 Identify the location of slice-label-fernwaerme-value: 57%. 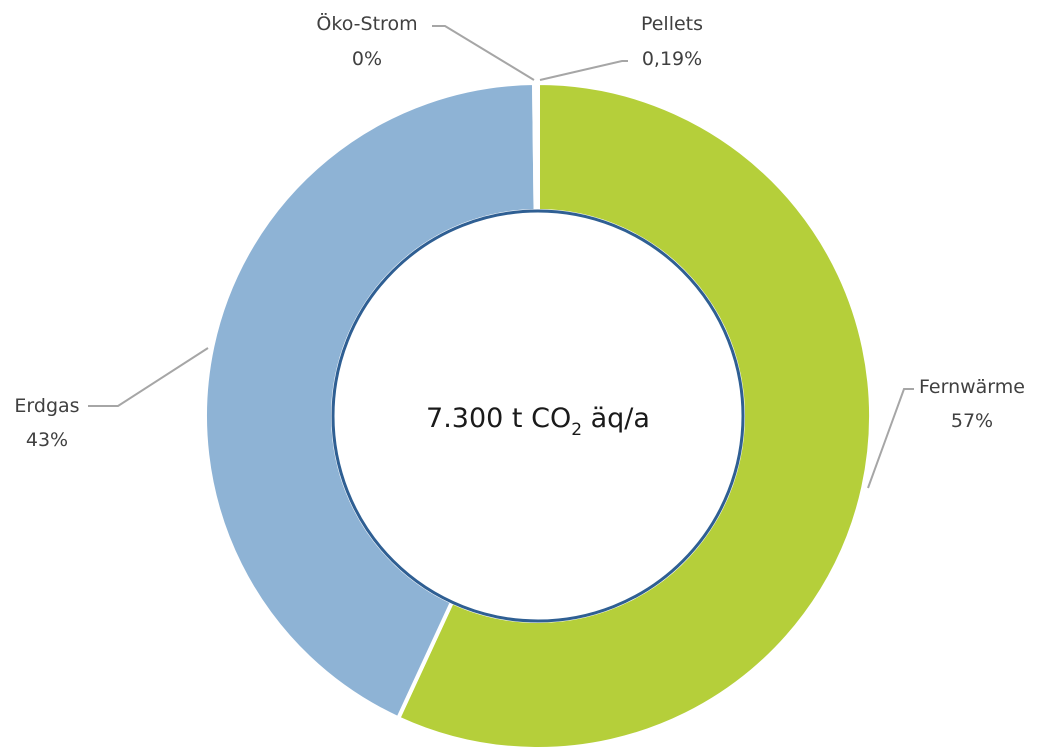
(972, 421).